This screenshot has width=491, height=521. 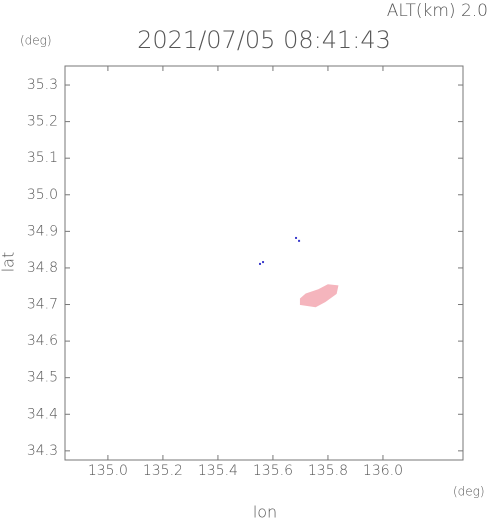 What do you see at coordinates (42, 268) in the screenshot?
I see `y-tick-label: 34.8` at bounding box center [42, 268].